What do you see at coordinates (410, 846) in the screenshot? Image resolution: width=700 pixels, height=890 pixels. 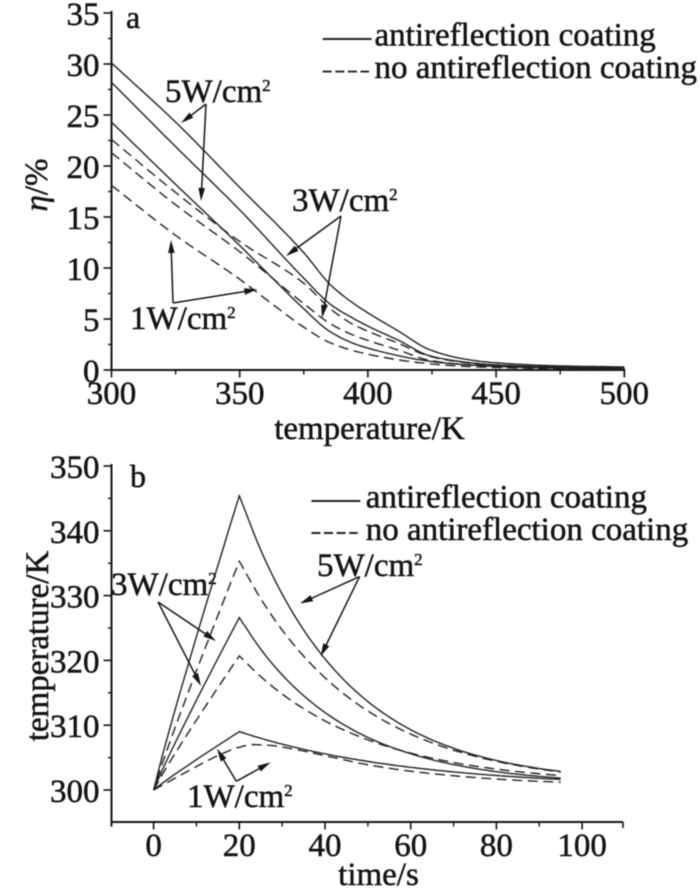 I see `svg-text: 60` at bounding box center [410, 846].